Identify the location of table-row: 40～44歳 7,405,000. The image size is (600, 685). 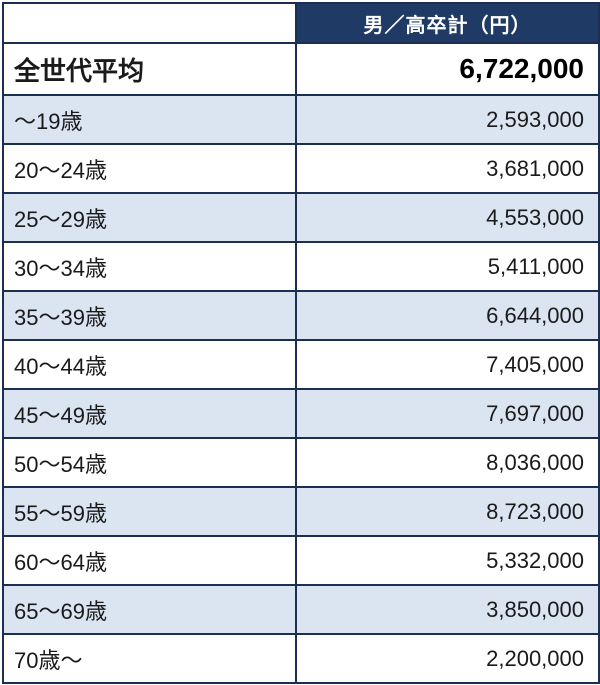
(301, 364).